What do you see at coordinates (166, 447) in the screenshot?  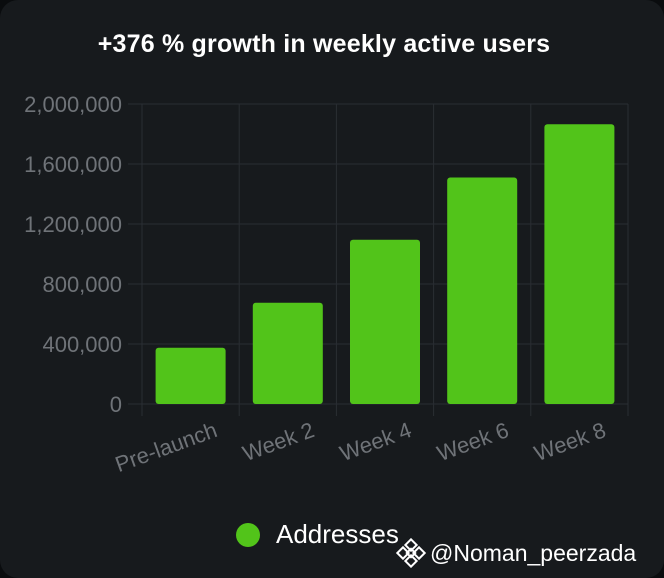 I see `x-tick-label: Pre-launch` at bounding box center [166, 447].